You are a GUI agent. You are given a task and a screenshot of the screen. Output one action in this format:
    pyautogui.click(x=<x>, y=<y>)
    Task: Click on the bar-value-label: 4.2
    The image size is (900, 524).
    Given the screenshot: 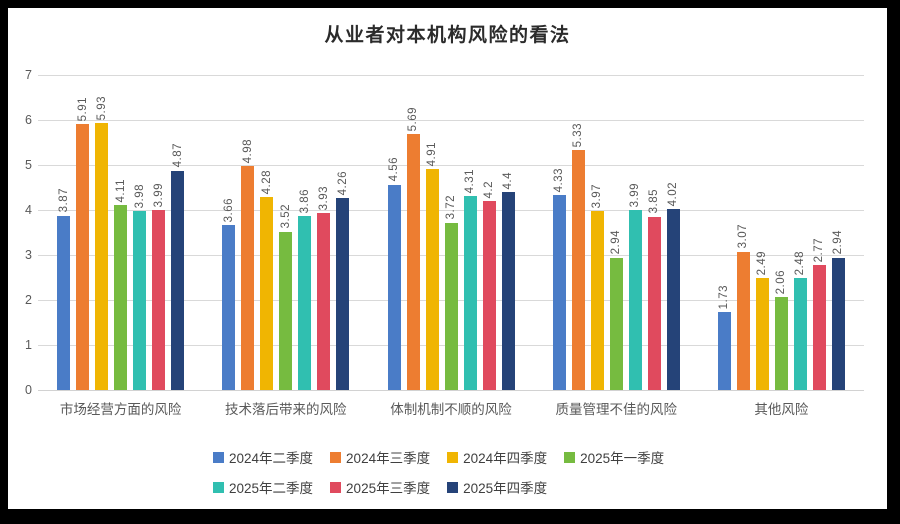 What is the action you would take?
    pyautogui.click(x=489, y=189)
    